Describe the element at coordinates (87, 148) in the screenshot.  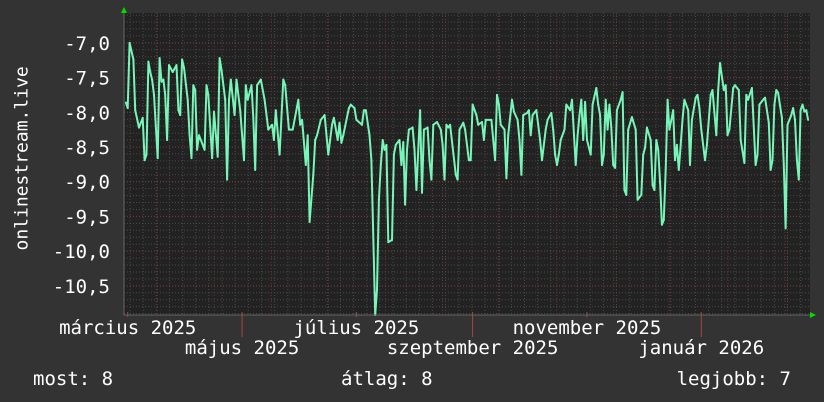
I see `y-tick-label: -8,5` at that location.